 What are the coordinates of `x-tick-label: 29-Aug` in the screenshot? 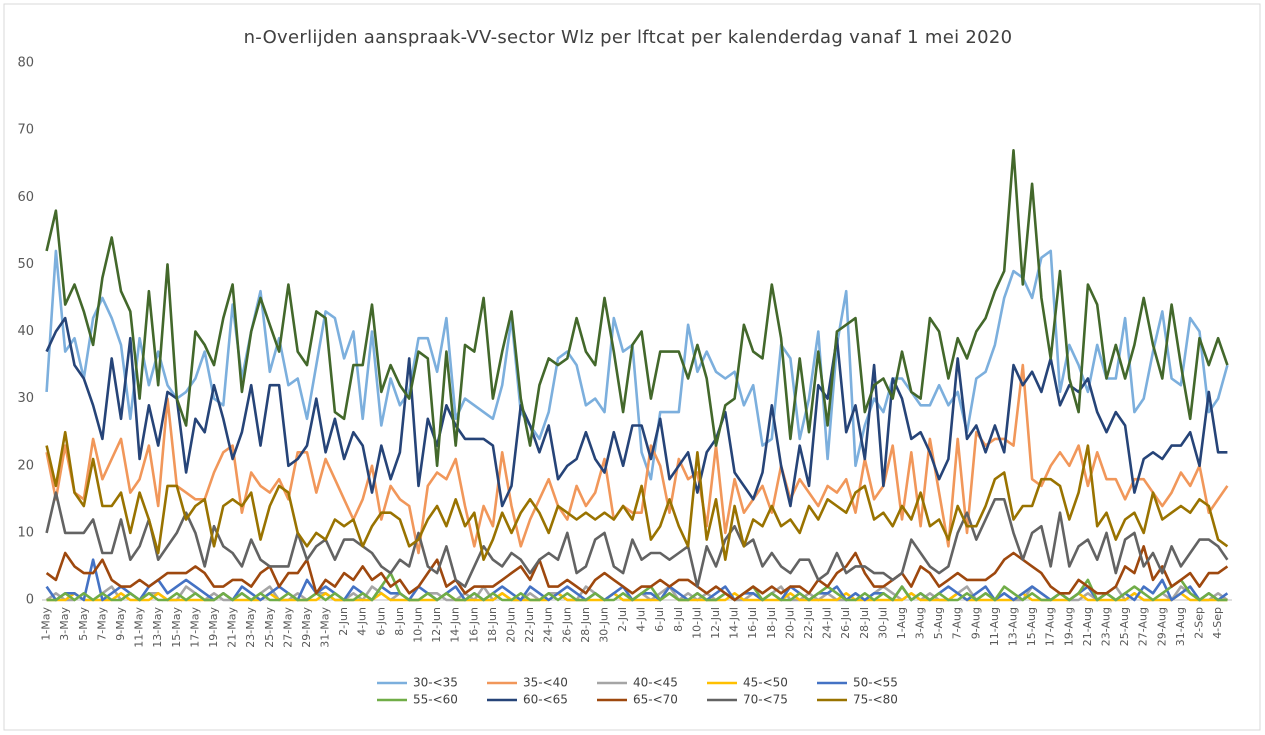 It's located at (1161, 626).